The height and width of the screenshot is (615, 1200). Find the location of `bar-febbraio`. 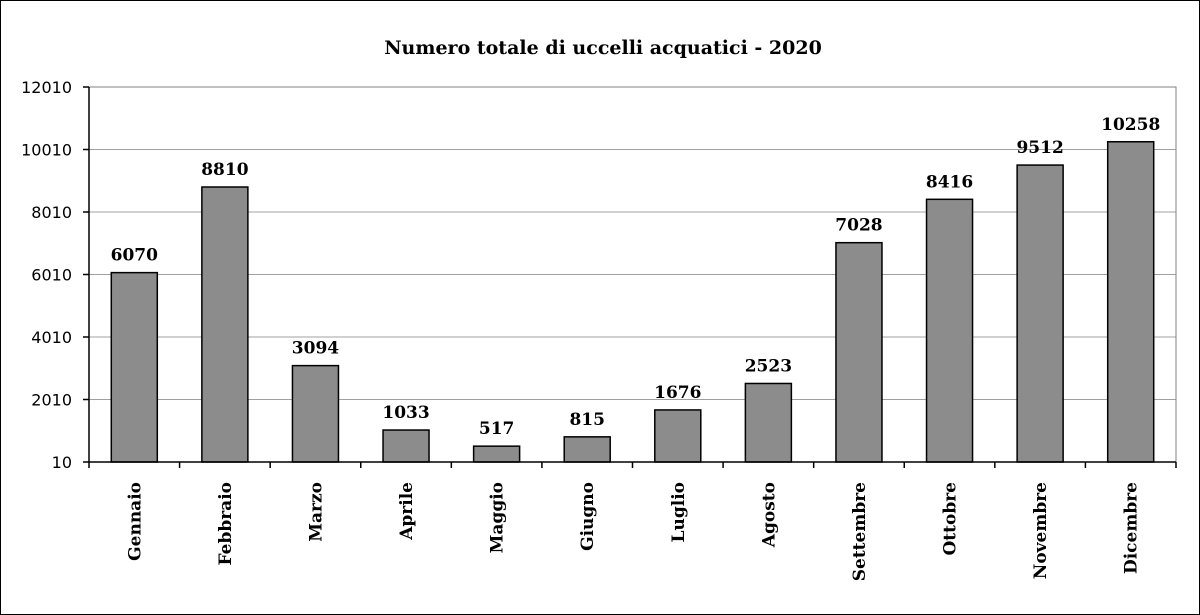

bar-febbraio is located at coordinates (225, 324).